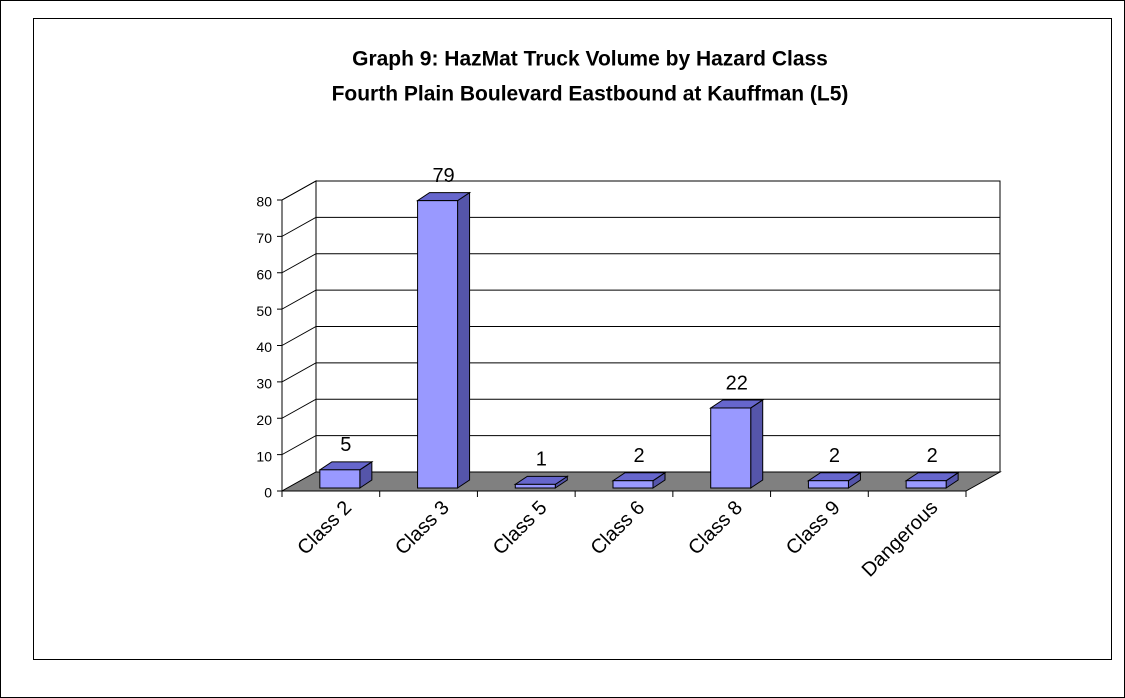  I want to click on y-tick-label: 80, so click(264, 202).